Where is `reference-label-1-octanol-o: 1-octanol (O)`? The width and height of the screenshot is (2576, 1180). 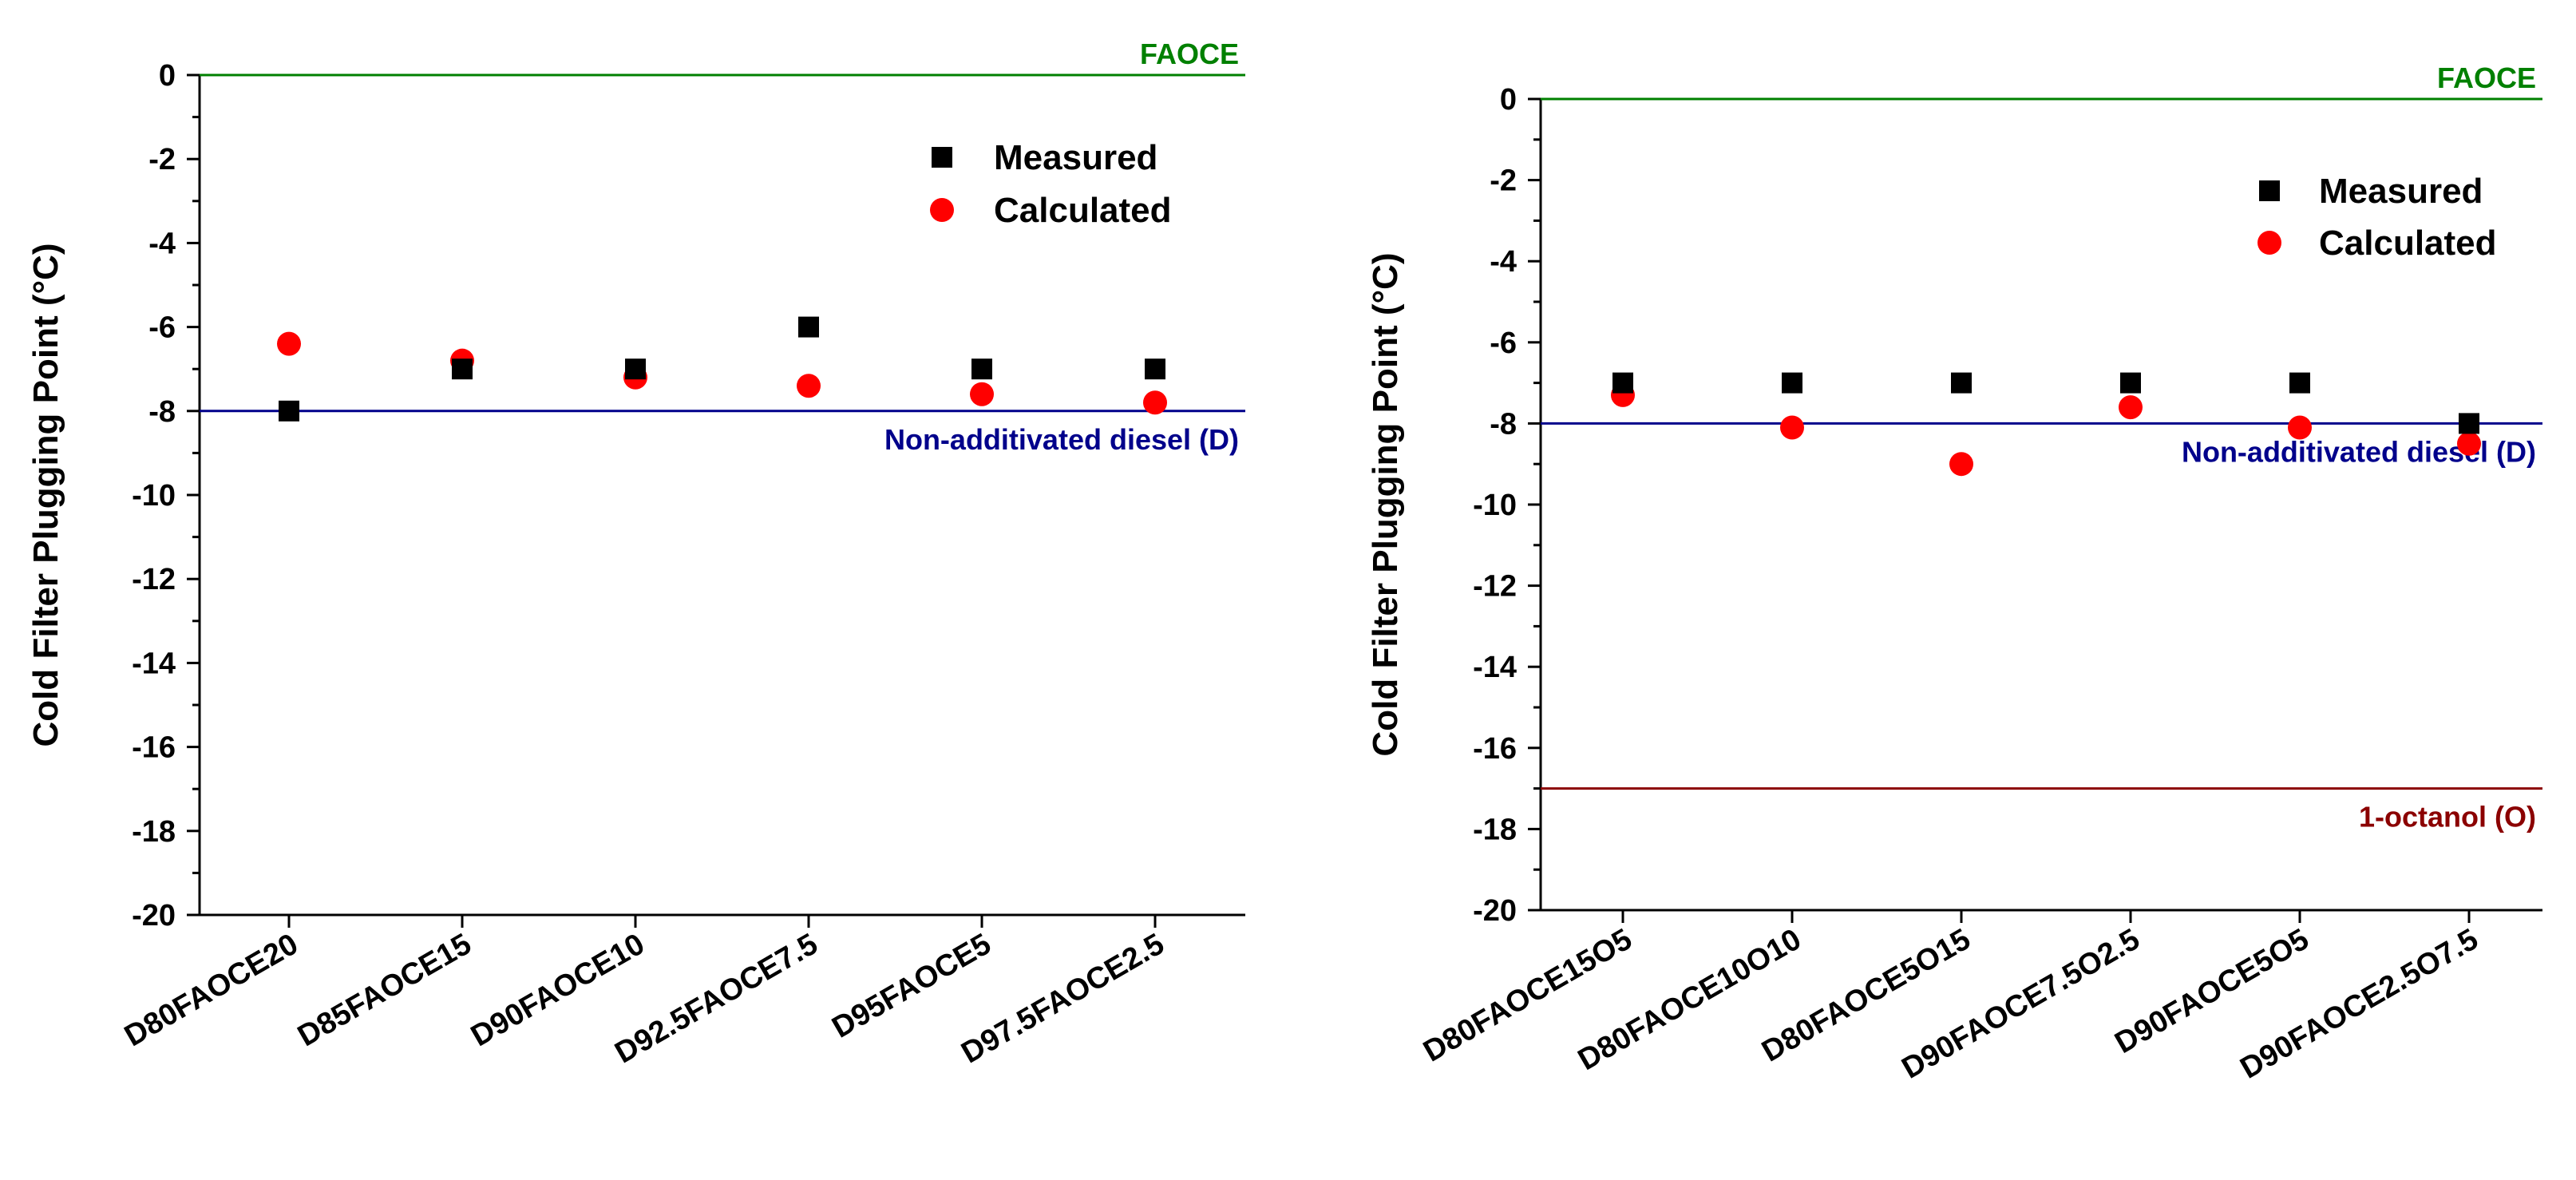 reference-label-1-octanol-o: 1-octanol (O) is located at coordinates (2448, 817).